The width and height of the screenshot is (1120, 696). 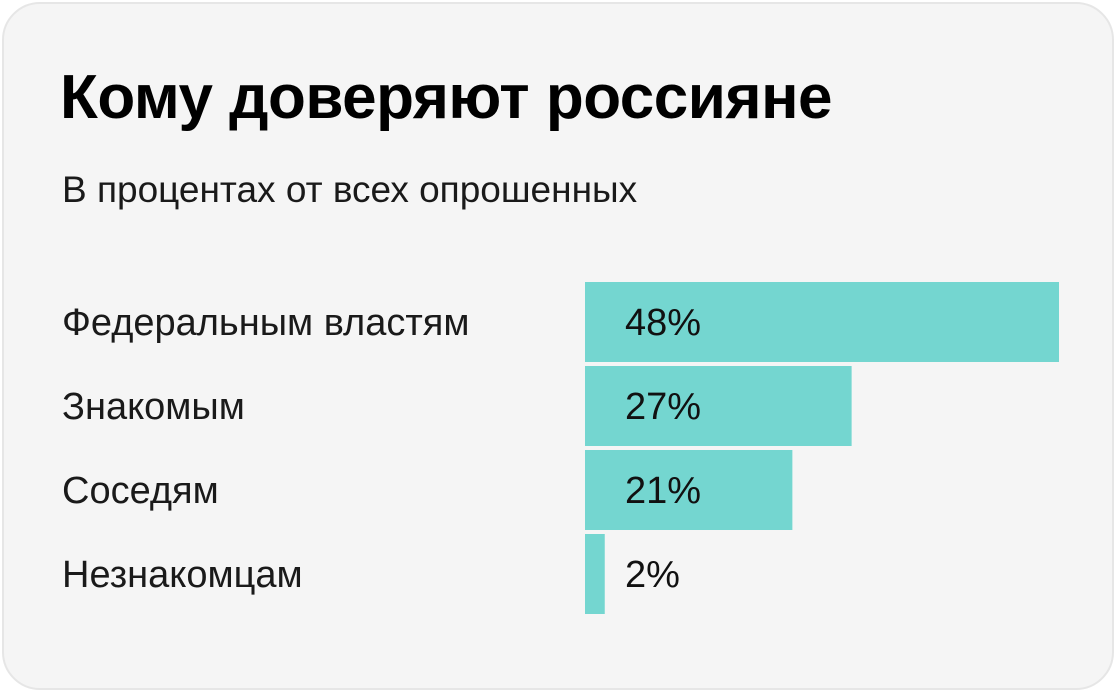 I want to click on value-label: 21%, so click(x=663, y=491).